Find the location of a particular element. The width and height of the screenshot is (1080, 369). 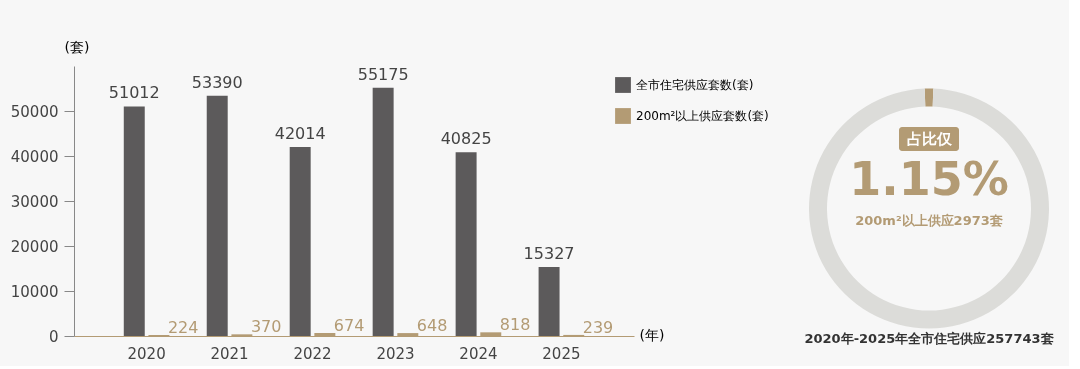

data-label: 370 is located at coordinates (266, 327).